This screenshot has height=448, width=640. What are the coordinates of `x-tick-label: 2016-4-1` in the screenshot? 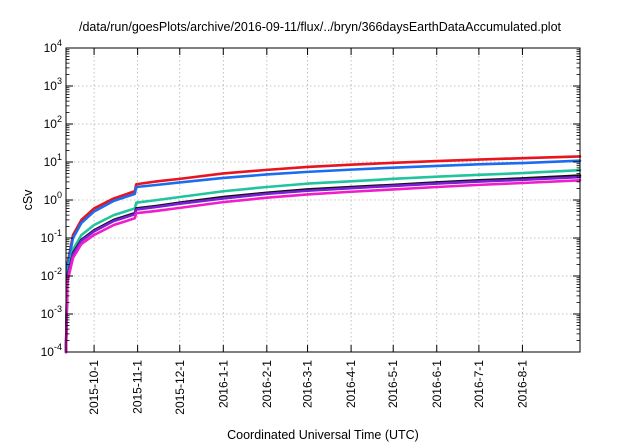 It's located at (351, 384).